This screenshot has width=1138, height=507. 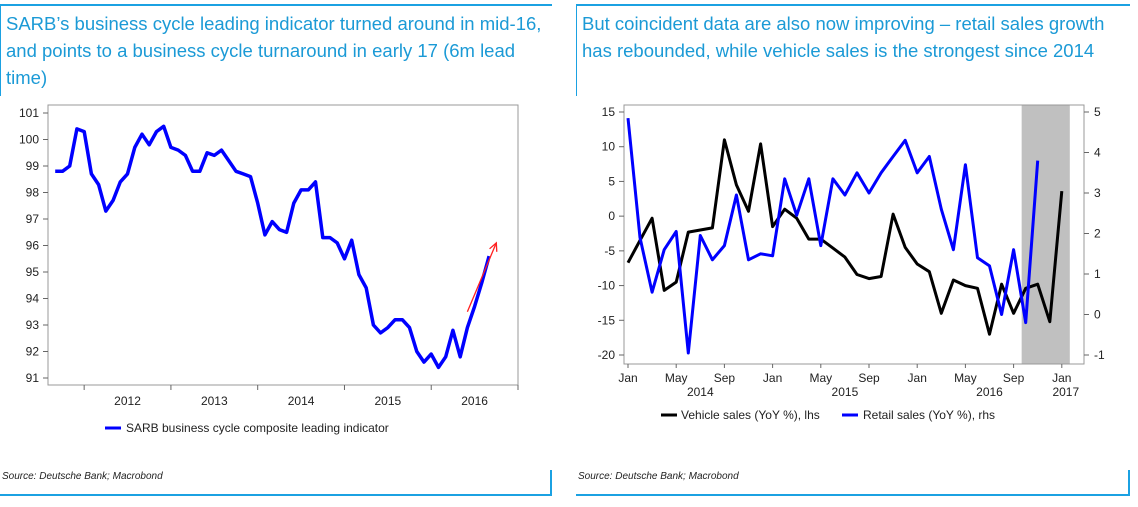 What do you see at coordinates (33, 166) in the screenshot?
I see `y-tick-label: 99` at bounding box center [33, 166].